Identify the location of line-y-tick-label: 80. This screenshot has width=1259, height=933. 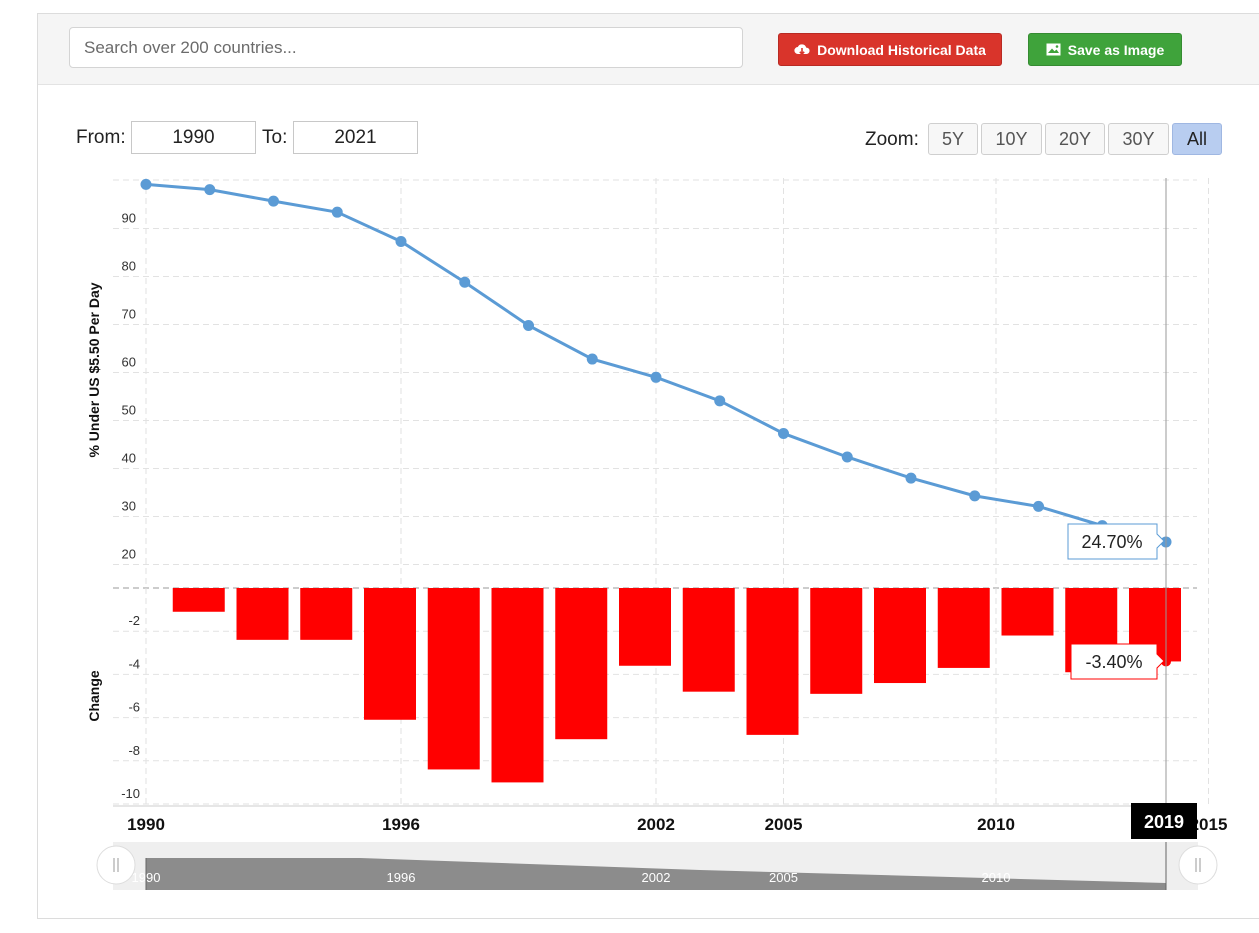
(129, 266).